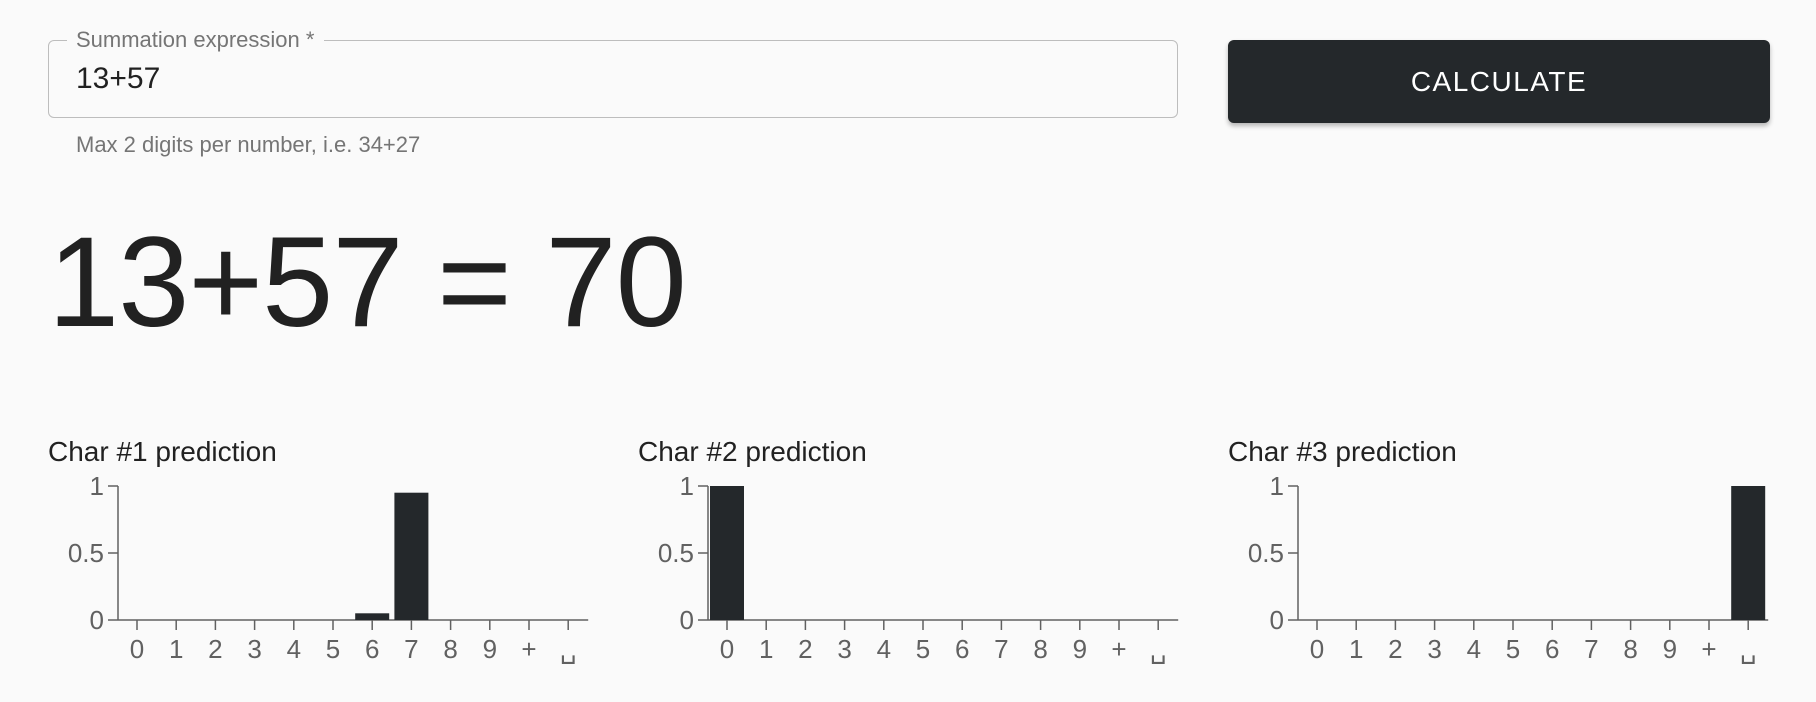 The image size is (1816, 702). I want to click on char-3-prediction-chart: Char #3 prediction 0 0.5 1 0 1 2 3 4 5 6 7 8 9 + ␣, so click(1508, 561).